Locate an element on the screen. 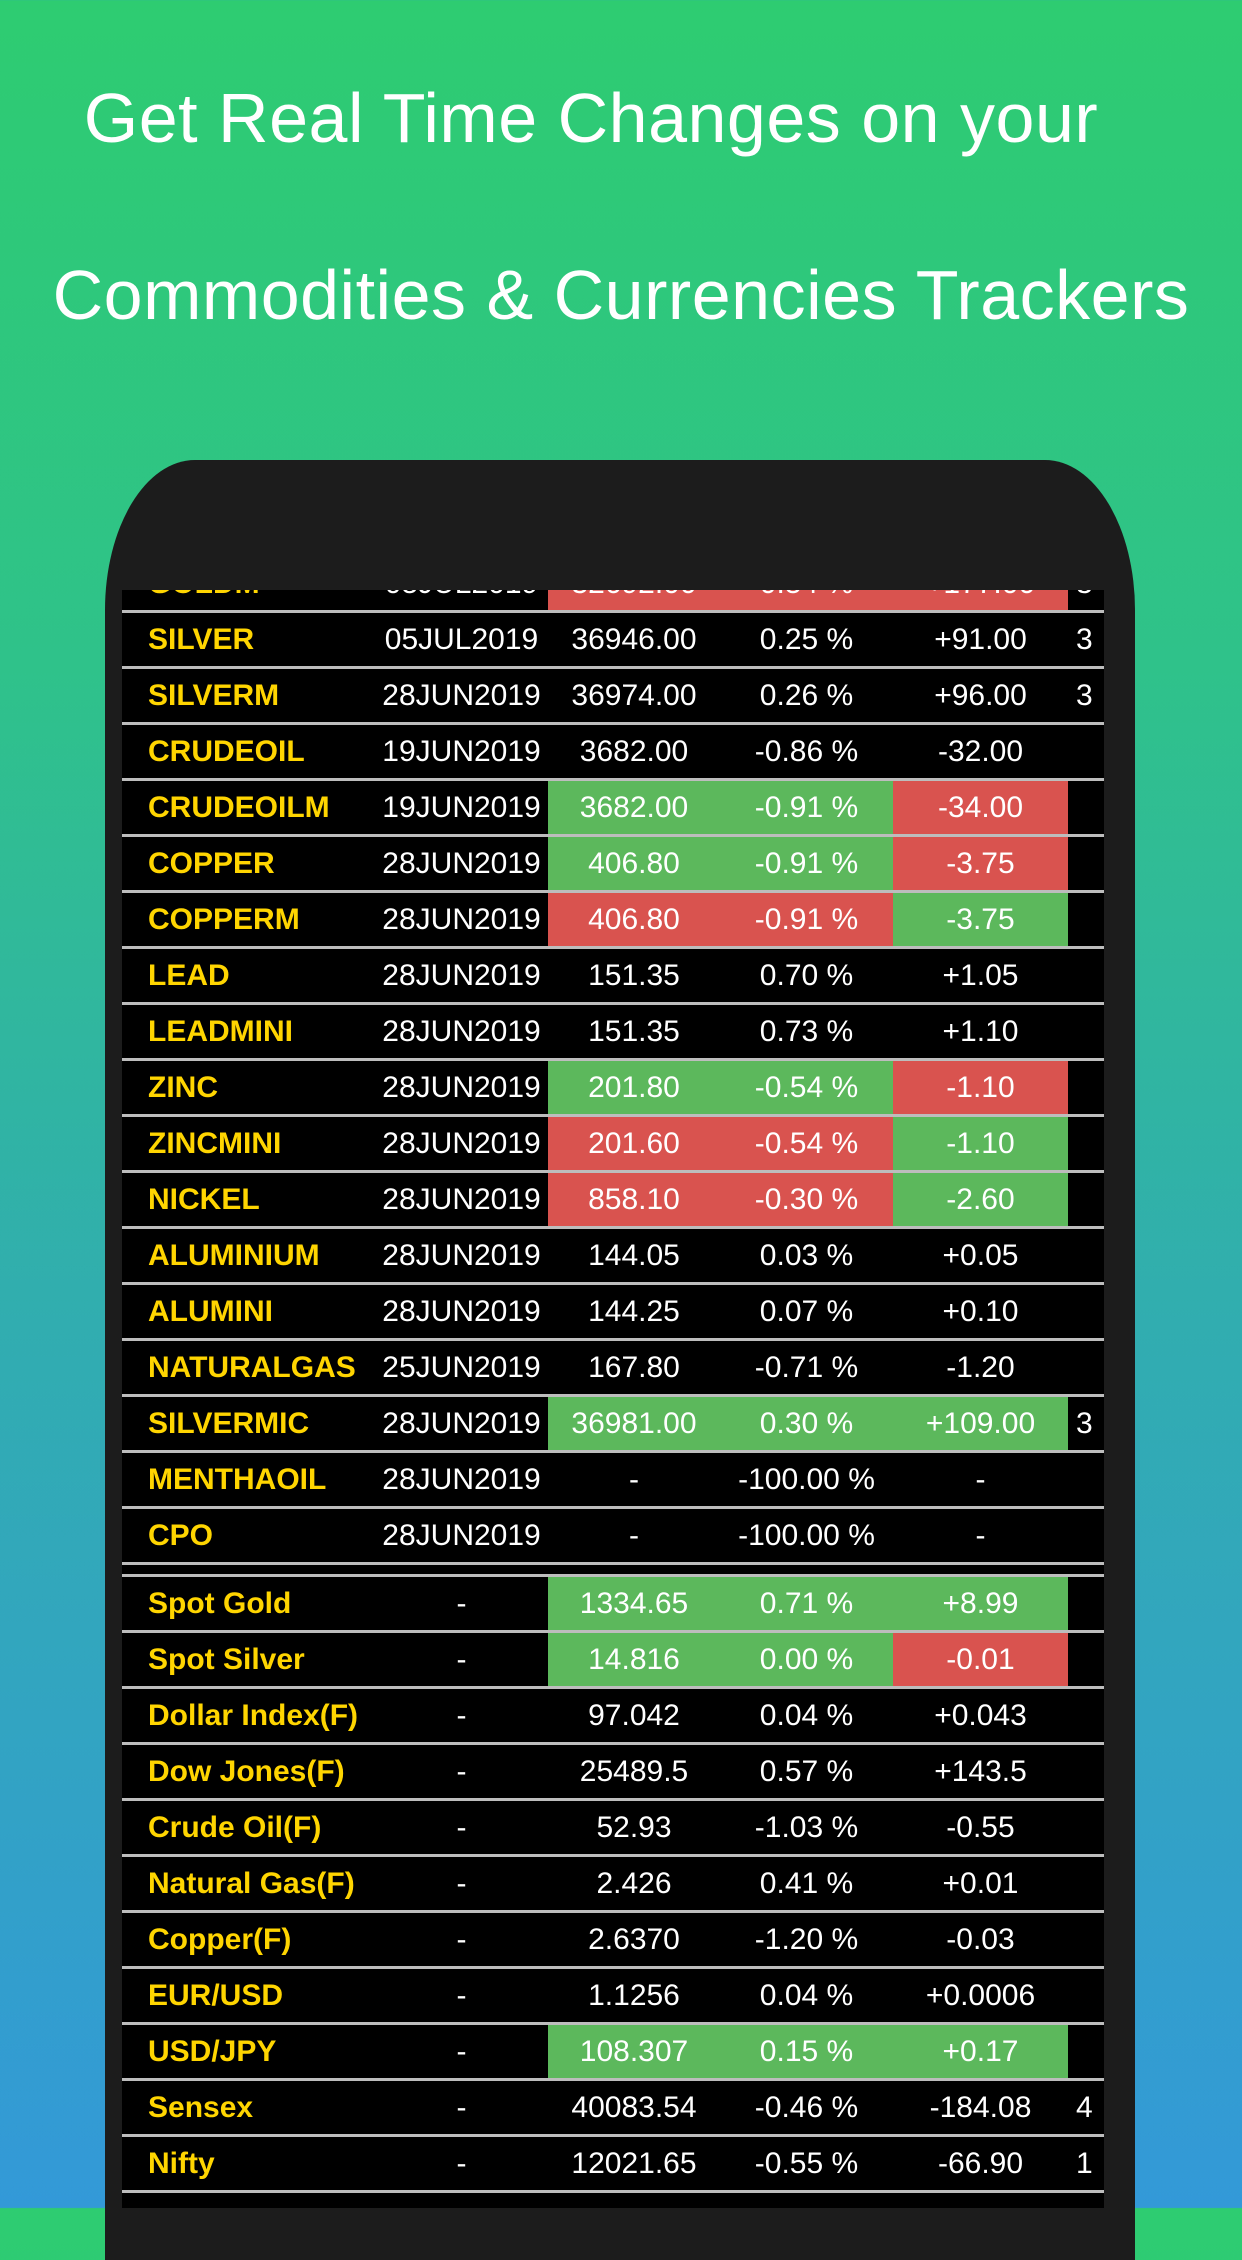 This screenshot has width=1242, height=2260. mcx-row: COPPERM 28JUN2019 406.80 -0.91 % -3.75 is located at coordinates (613, 921).